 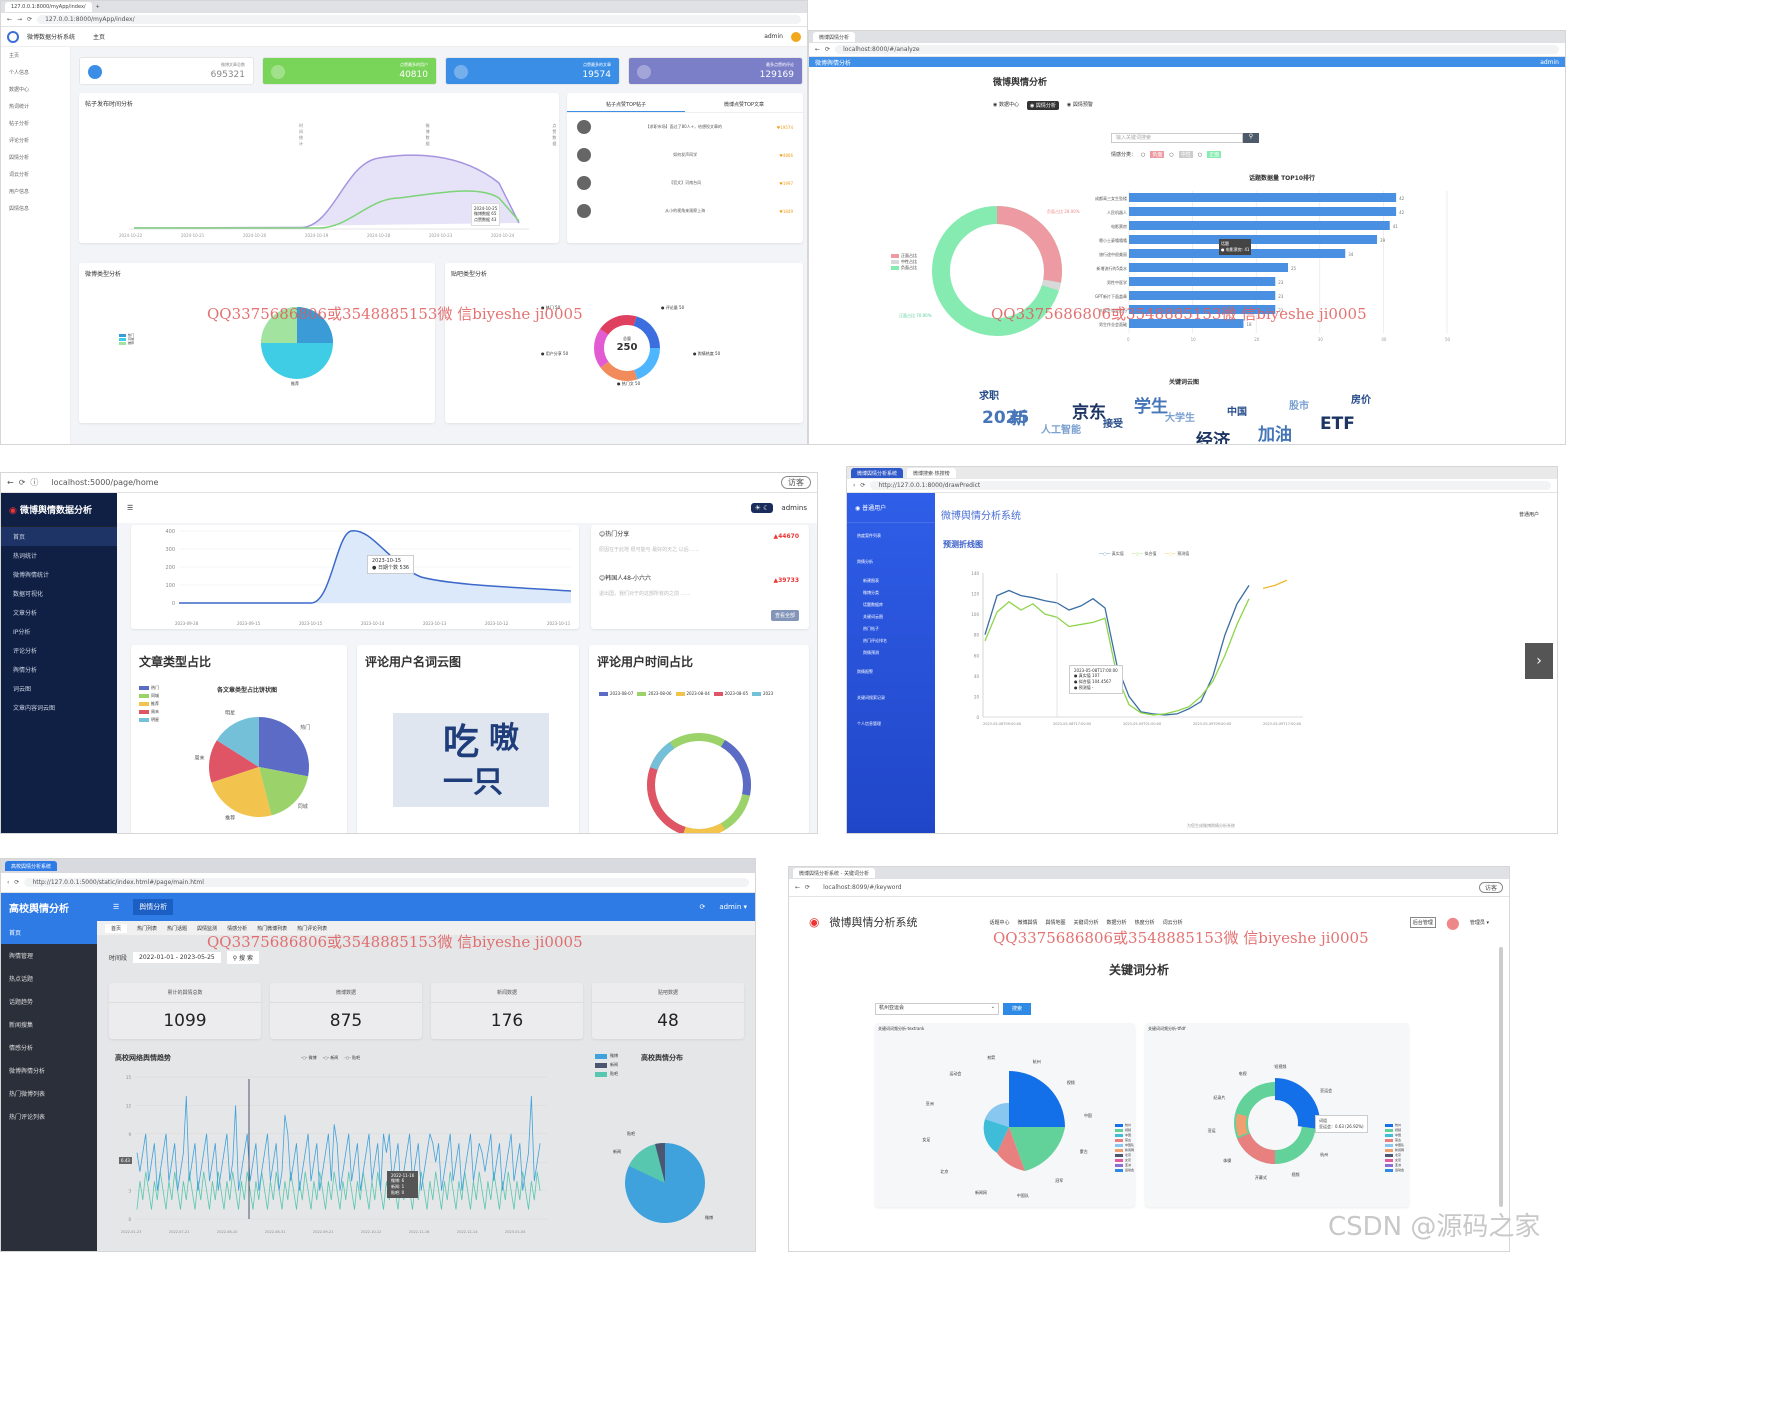 I want to click on sidebar-item: 热词统计, so click(x=19, y=107).